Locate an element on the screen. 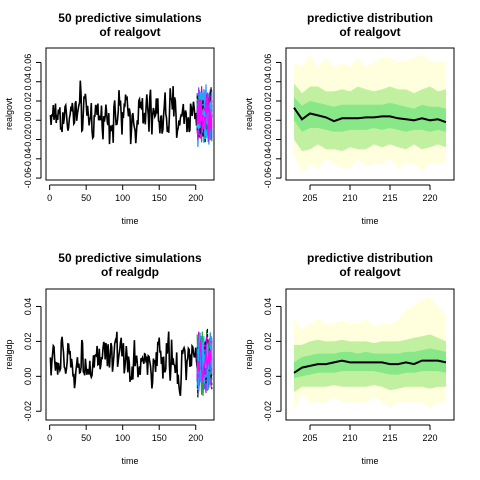  chart-title: of realgdp is located at coordinates (130, 272).